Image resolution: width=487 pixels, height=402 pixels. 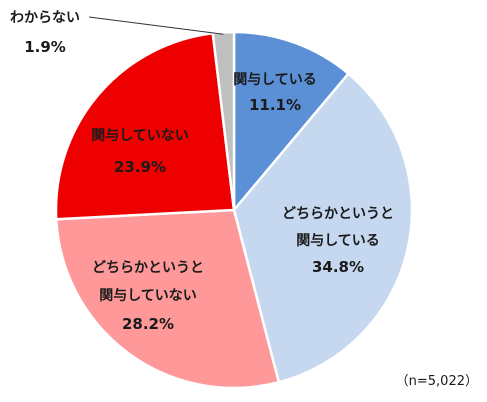 What do you see at coordinates (338, 214) in the screenshot?
I see `slice-label-1-line-0: どちらかというと` at bounding box center [338, 214].